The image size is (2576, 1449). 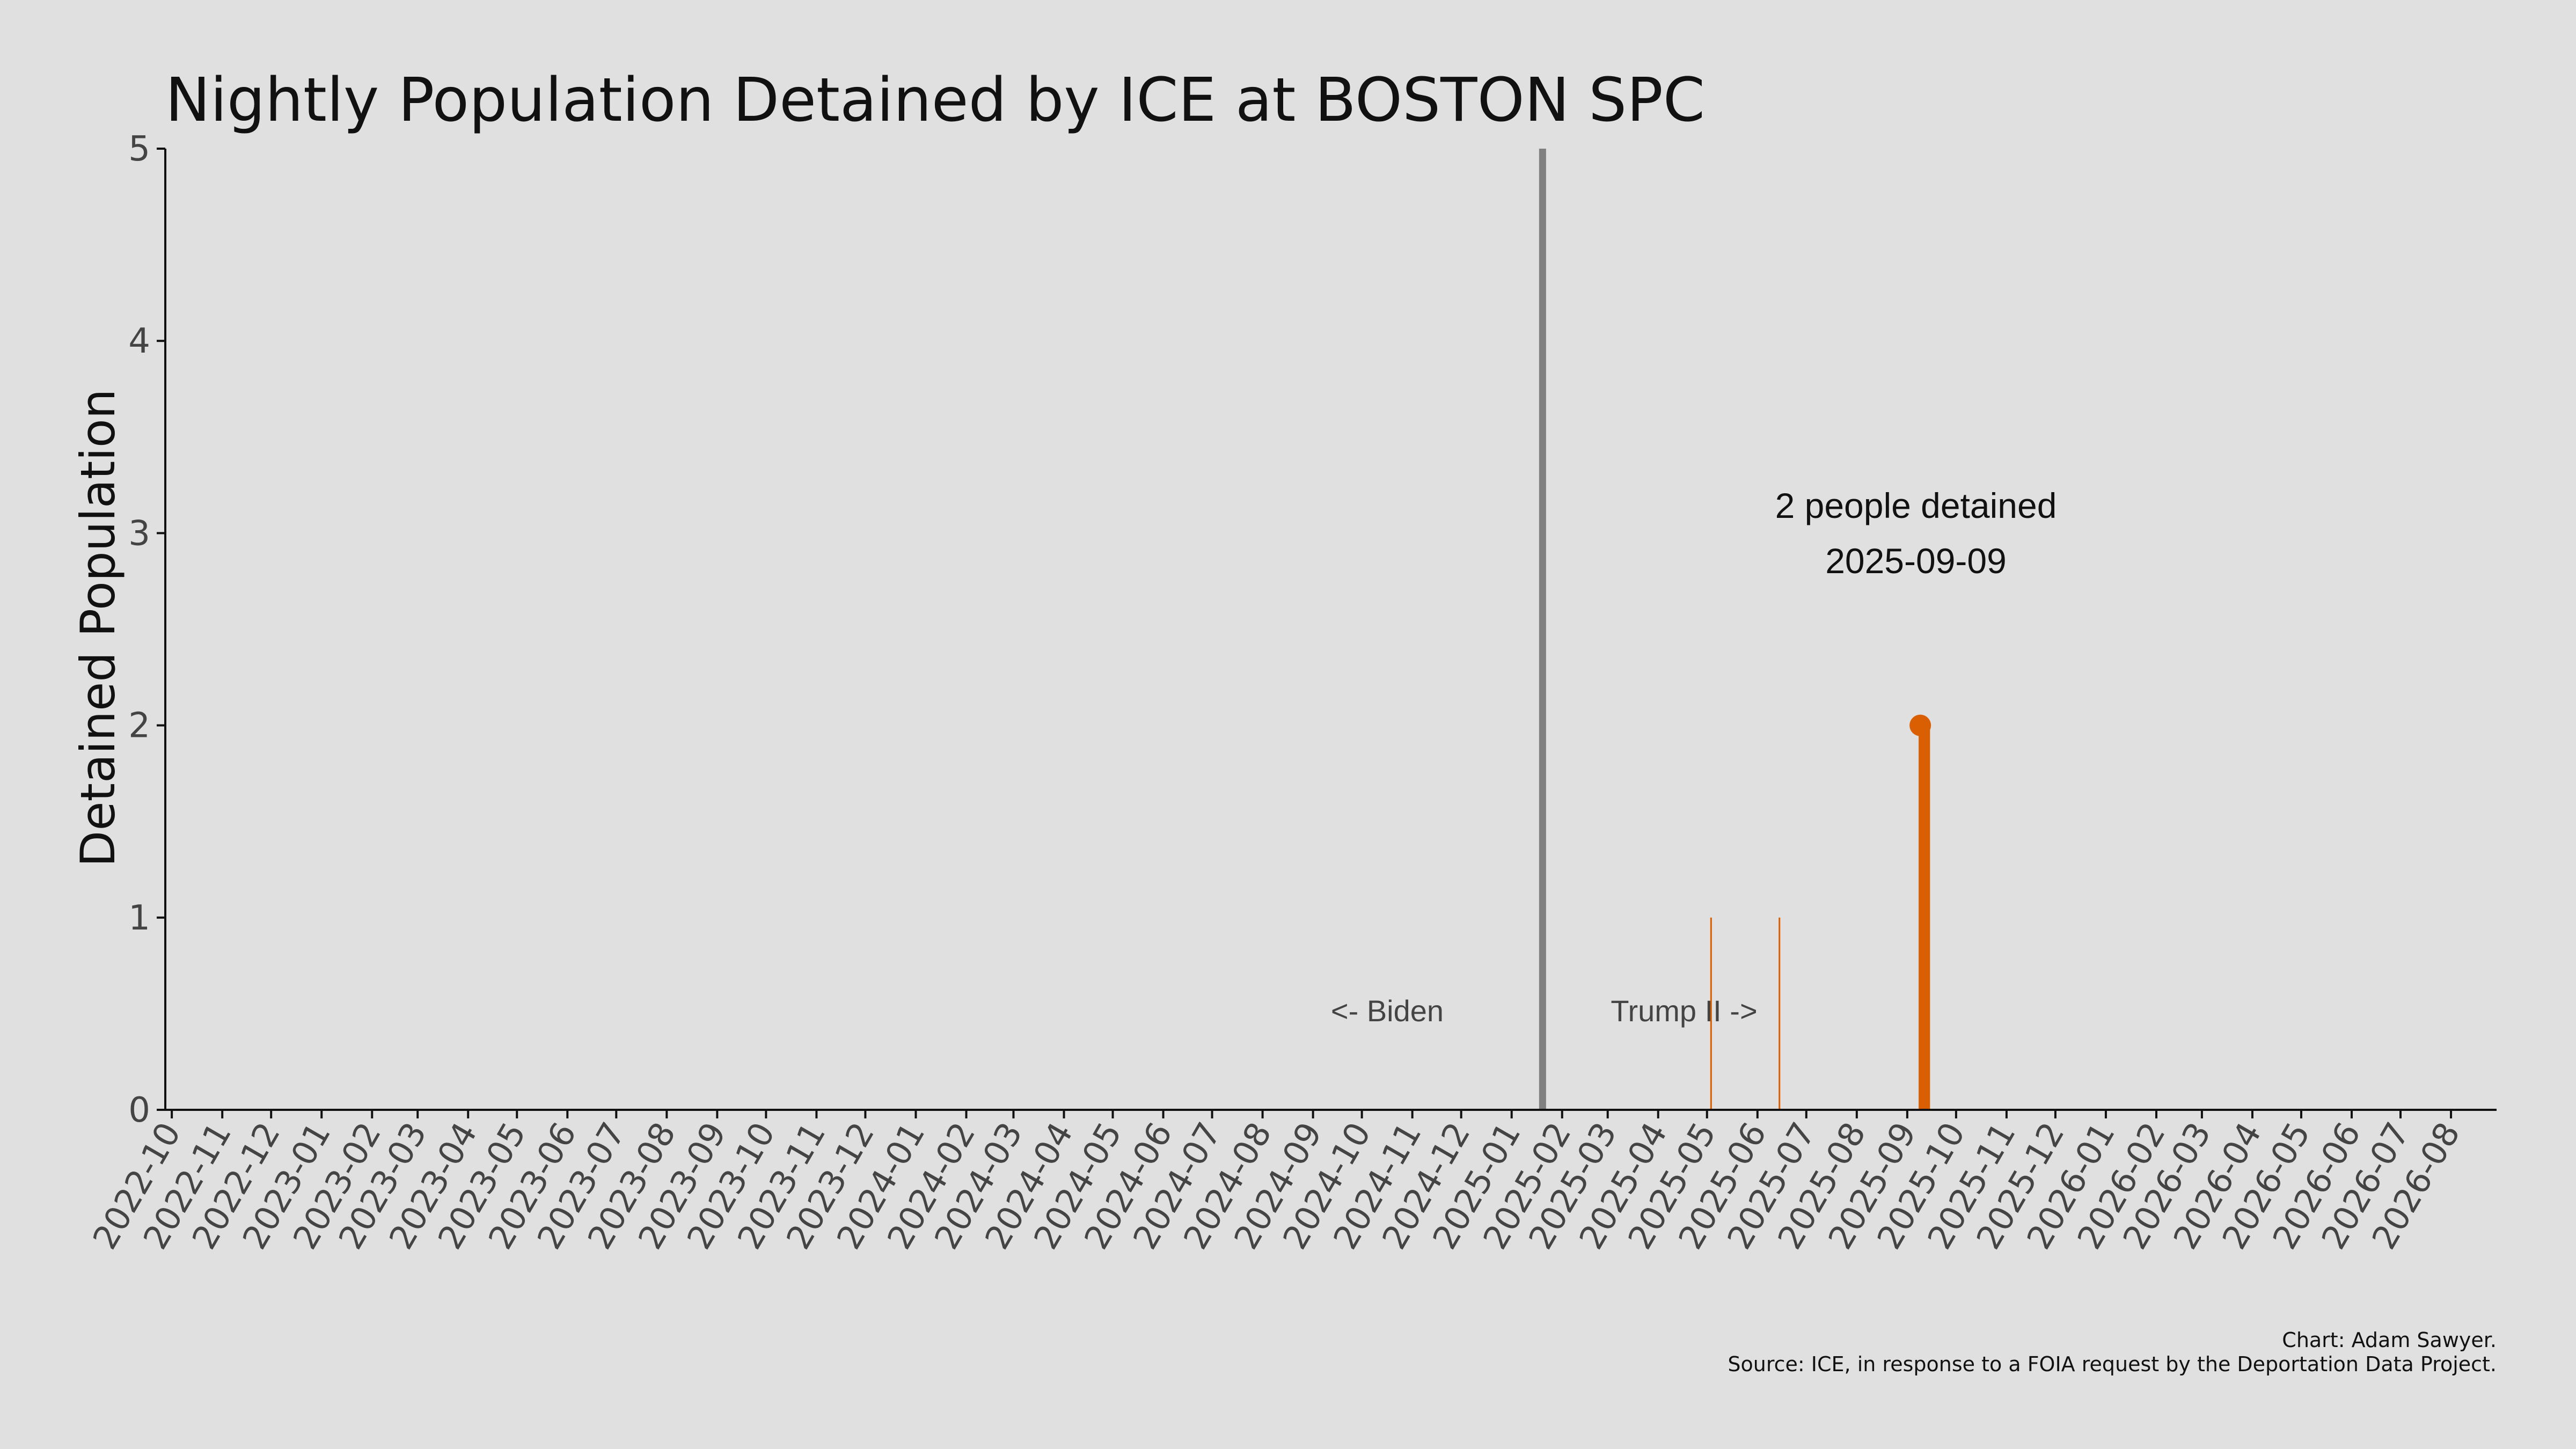 I want to click on y-tick-label: 2, so click(x=139, y=726).